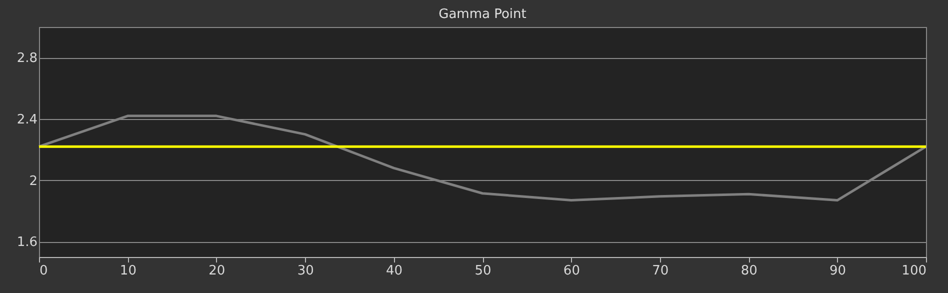  What do you see at coordinates (394, 271) in the screenshot?
I see `x-tick-label: 40` at bounding box center [394, 271].